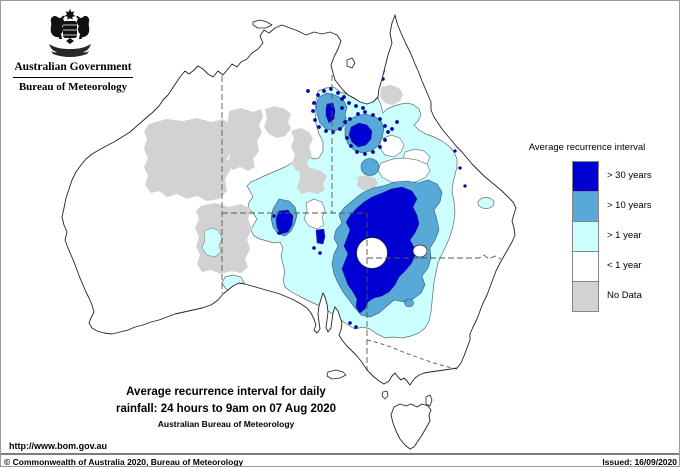 This screenshot has width=680, height=467. What do you see at coordinates (585, 176) in the screenshot?
I see `legend-swatch-gt30` at bounding box center [585, 176].